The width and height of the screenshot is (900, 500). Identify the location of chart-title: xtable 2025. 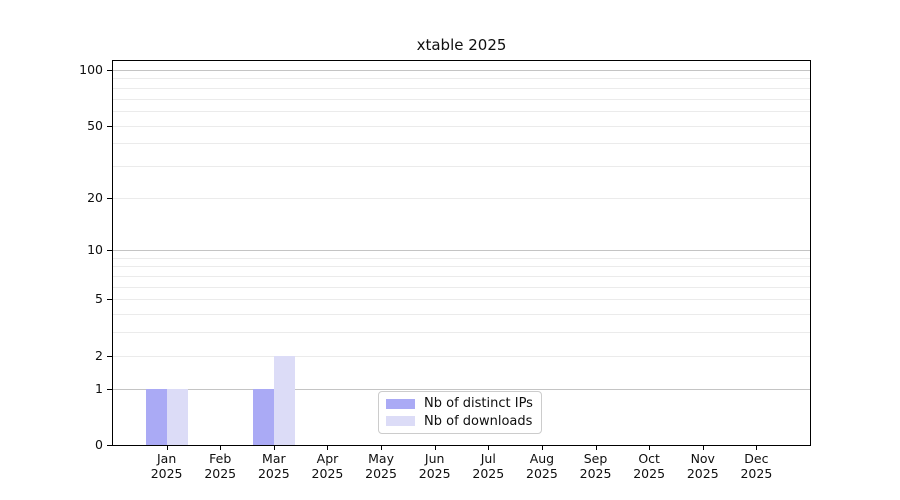
(461, 45).